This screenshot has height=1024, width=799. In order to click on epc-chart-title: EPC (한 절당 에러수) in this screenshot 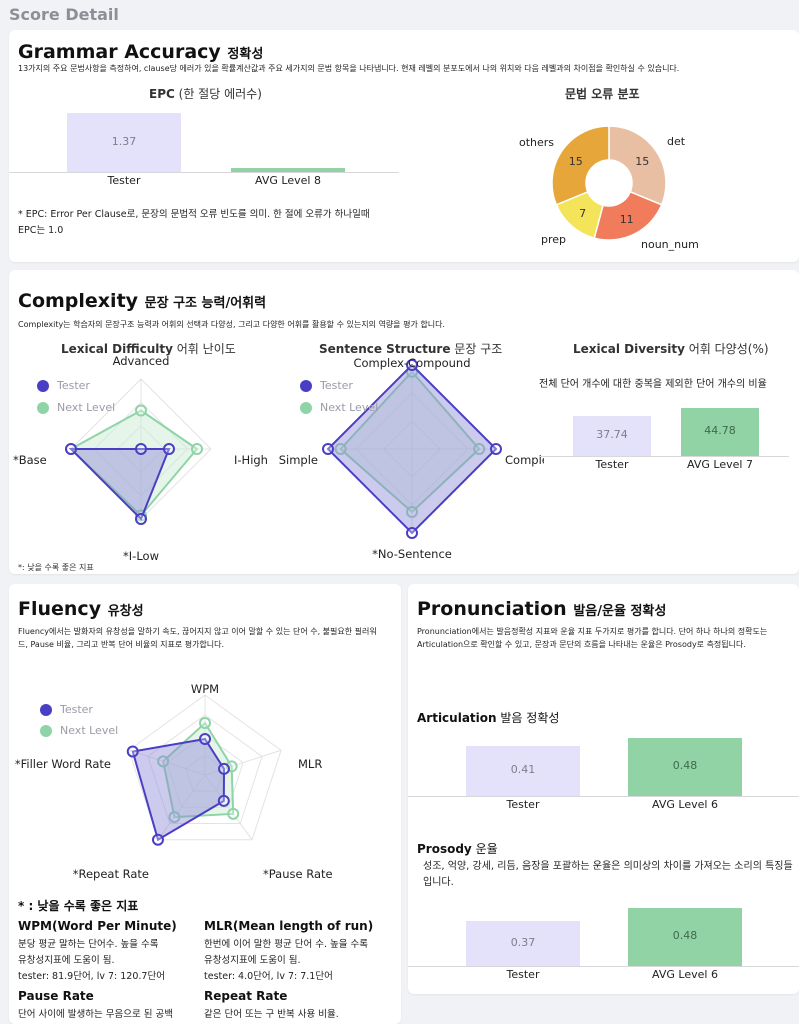, I will do `click(205, 93)`.